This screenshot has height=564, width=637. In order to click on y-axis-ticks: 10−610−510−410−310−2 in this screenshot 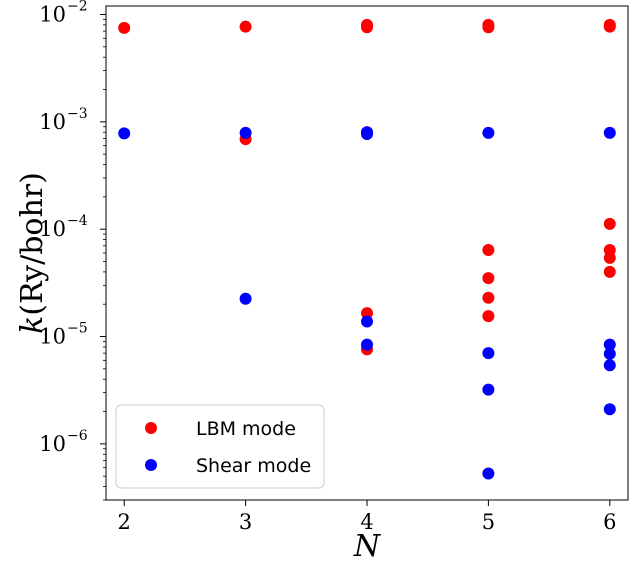, I will do `click(72, 228)`.